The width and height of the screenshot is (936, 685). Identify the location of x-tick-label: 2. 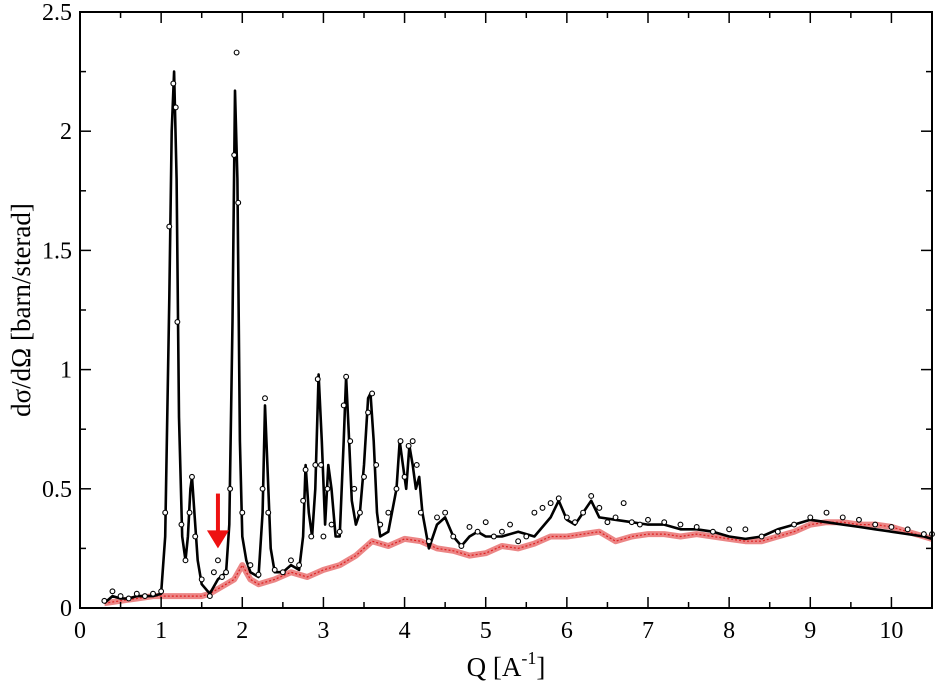
(242, 631).